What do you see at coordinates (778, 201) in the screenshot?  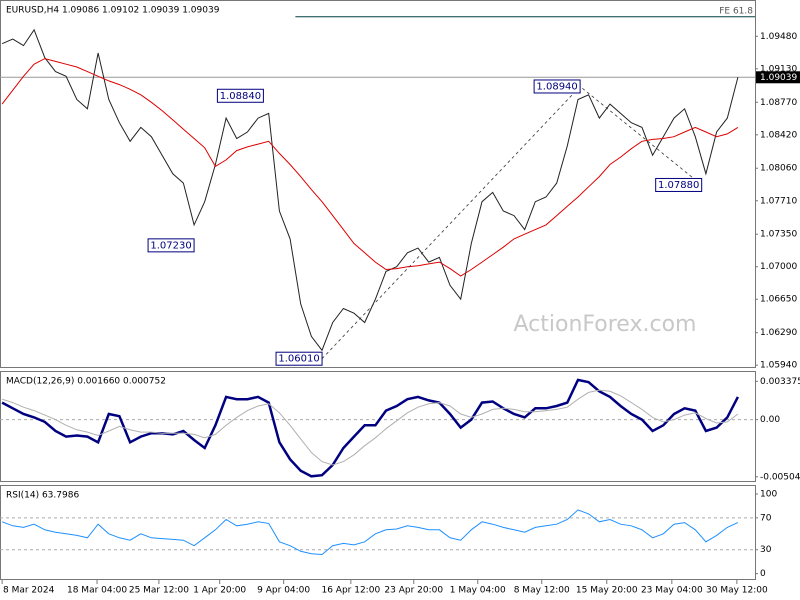 I see `y-tick-label: 1.07710` at bounding box center [778, 201].